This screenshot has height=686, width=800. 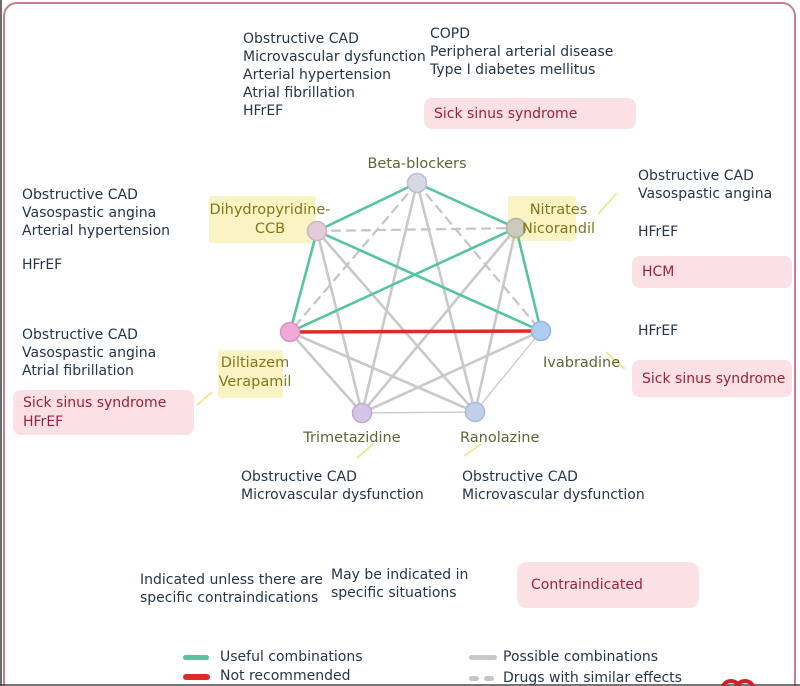 I want to click on trimetazidine-indications: Obstructive CAD Microvascular dysfunction, so click(x=332, y=486).